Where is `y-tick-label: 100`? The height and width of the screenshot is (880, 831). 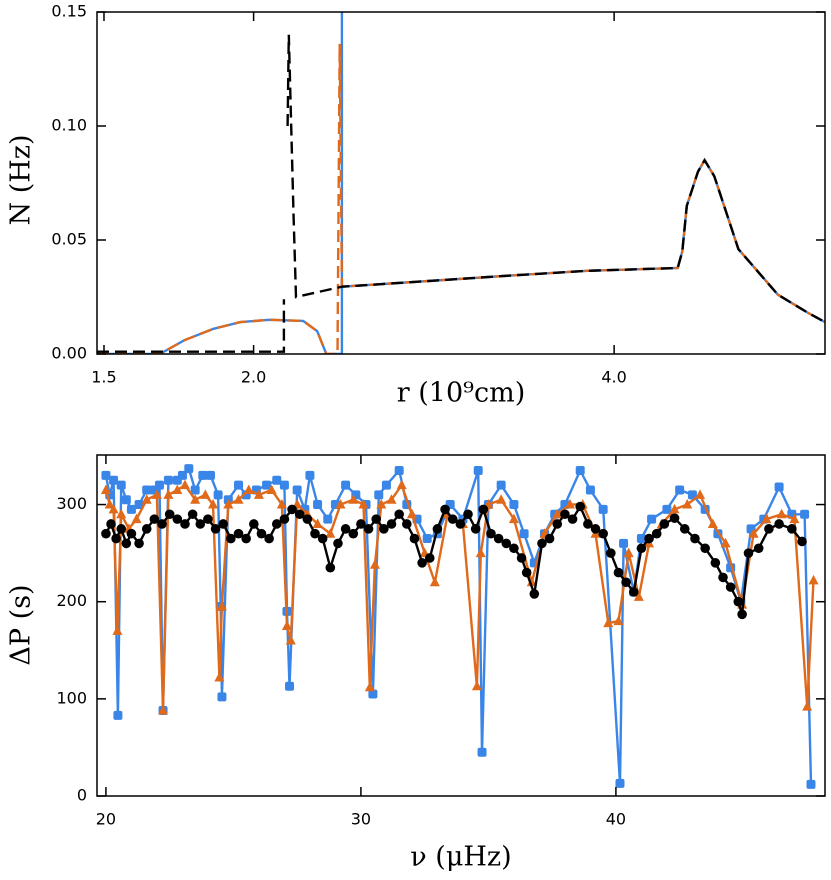
y-tick-label: 100 is located at coordinates (71, 697).